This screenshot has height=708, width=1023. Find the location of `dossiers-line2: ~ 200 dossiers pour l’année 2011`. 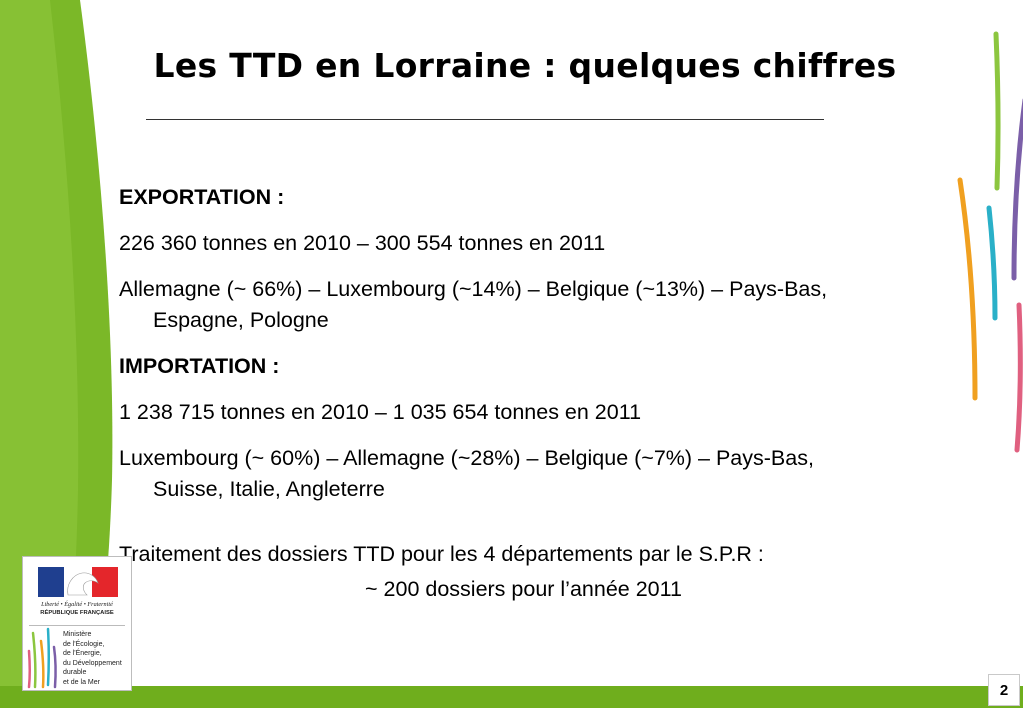

dossiers-line2: ~ 200 dossiers pour l’année 2011 is located at coordinates (523, 589).